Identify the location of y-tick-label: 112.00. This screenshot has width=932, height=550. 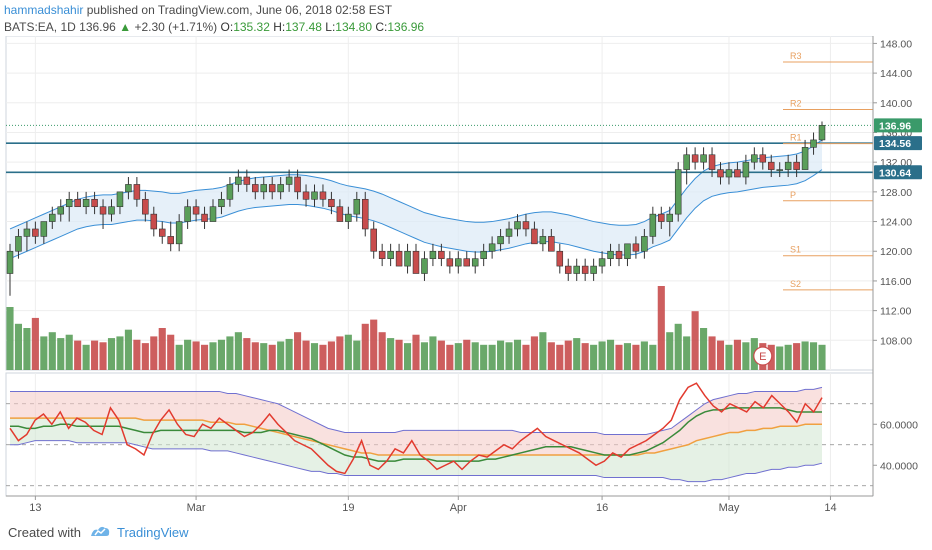
(895, 312).